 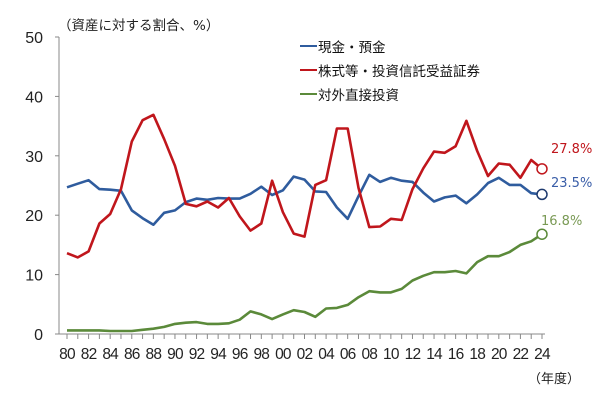 I want to click on legend-item-fdi: 対外直接投資, so click(x=390, y=94).